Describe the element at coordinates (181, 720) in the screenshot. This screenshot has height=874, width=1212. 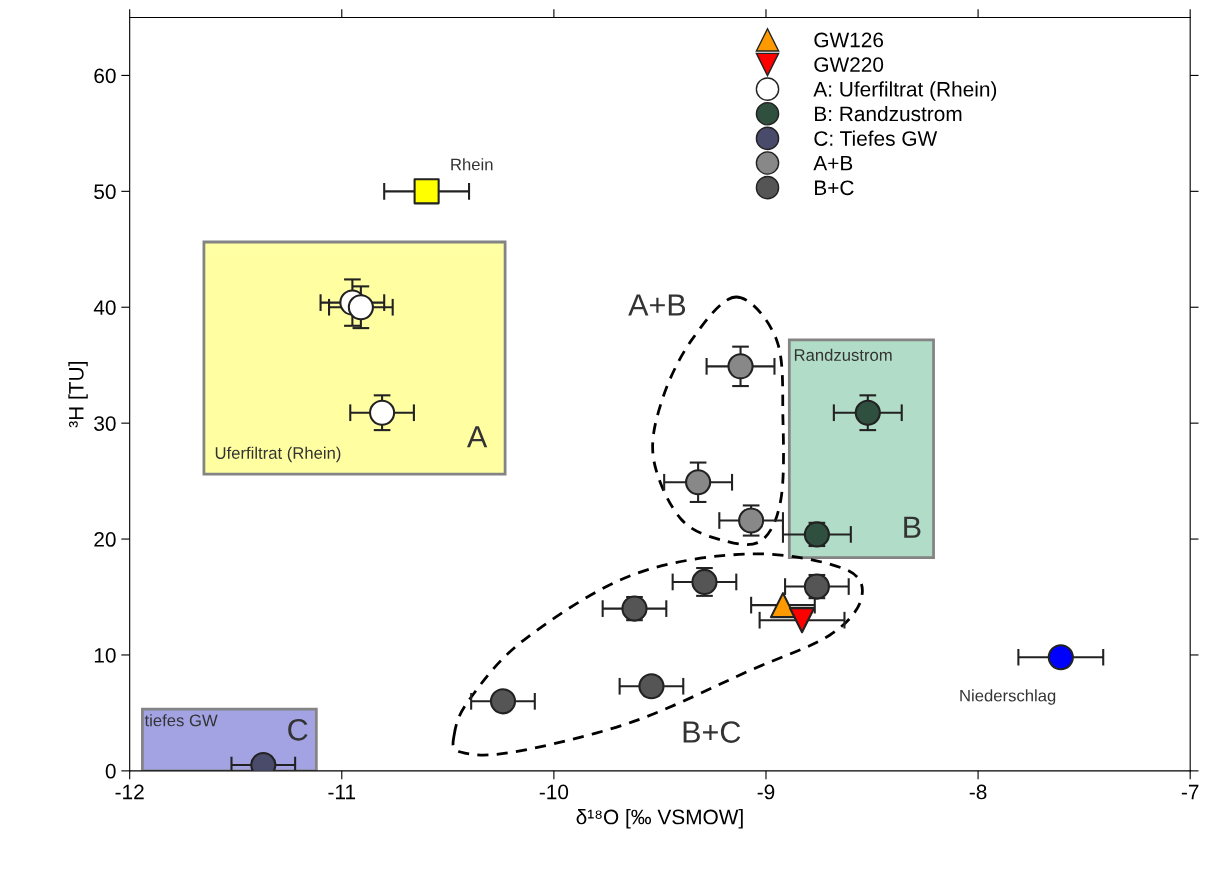
I see `annotation: tiefes GW` at that location.